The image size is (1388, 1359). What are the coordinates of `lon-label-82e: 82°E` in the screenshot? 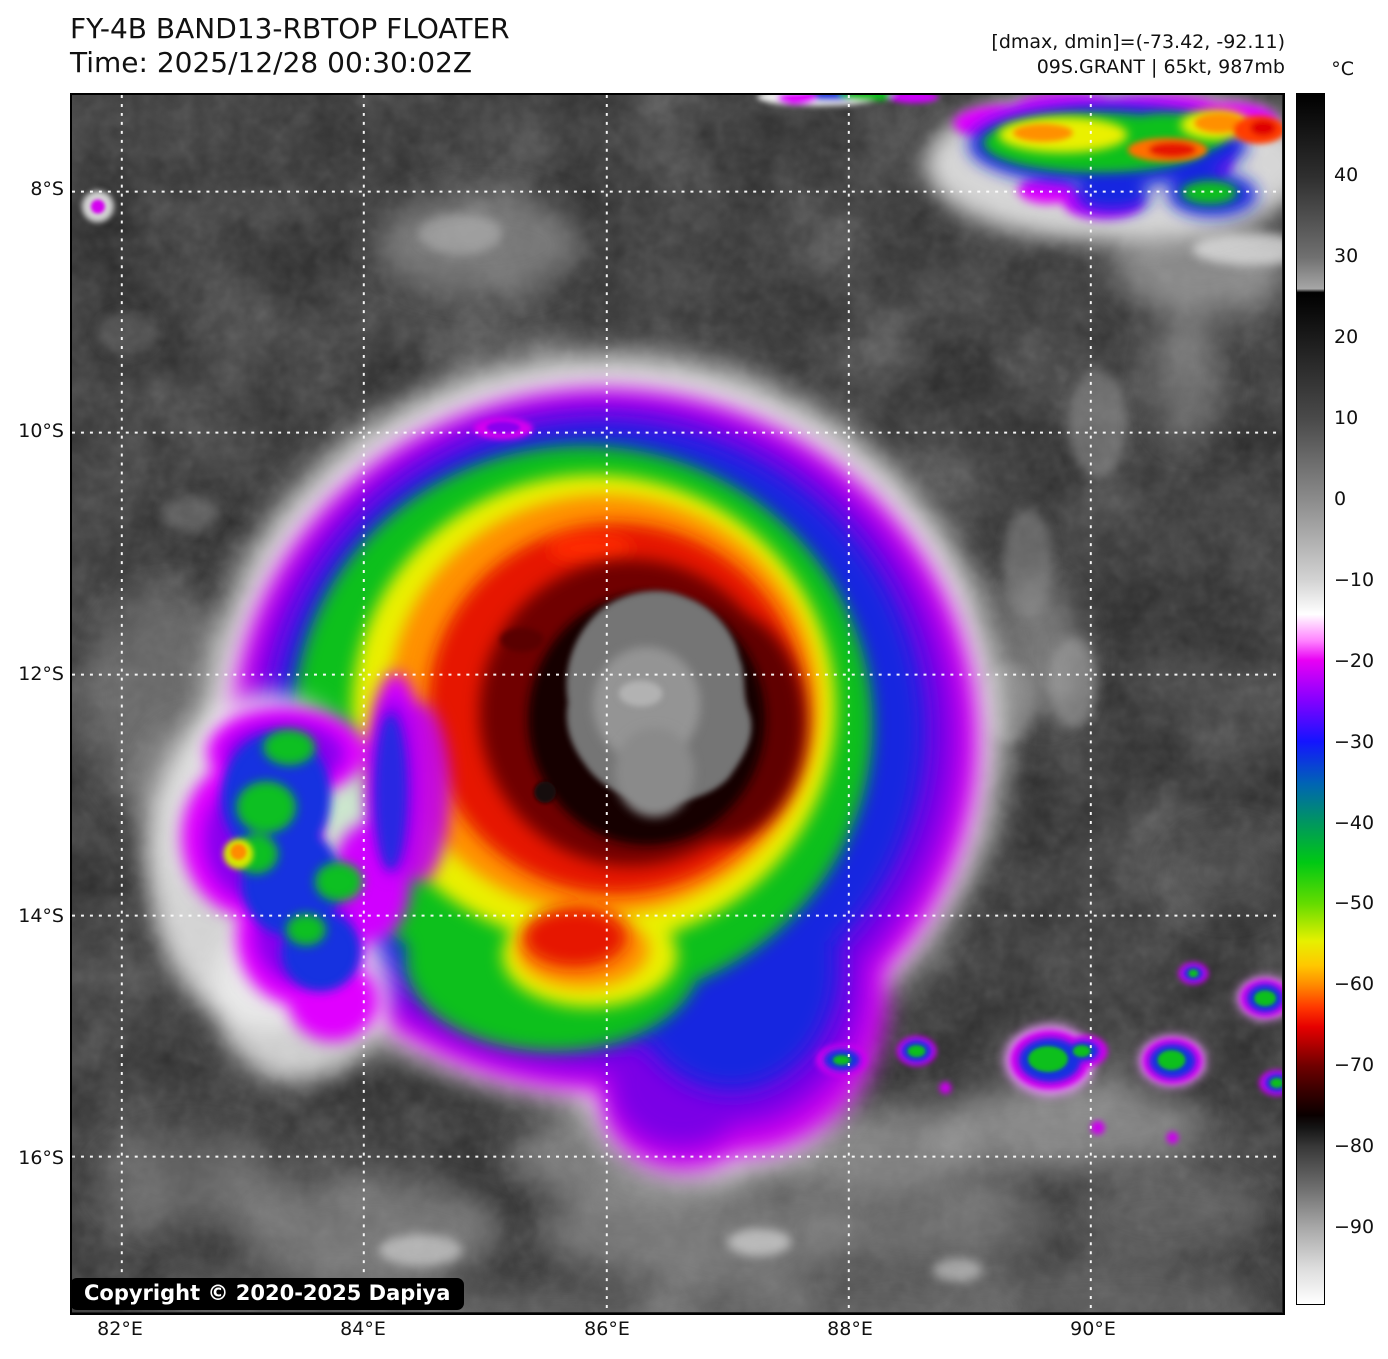 It's located at (120, 1329).